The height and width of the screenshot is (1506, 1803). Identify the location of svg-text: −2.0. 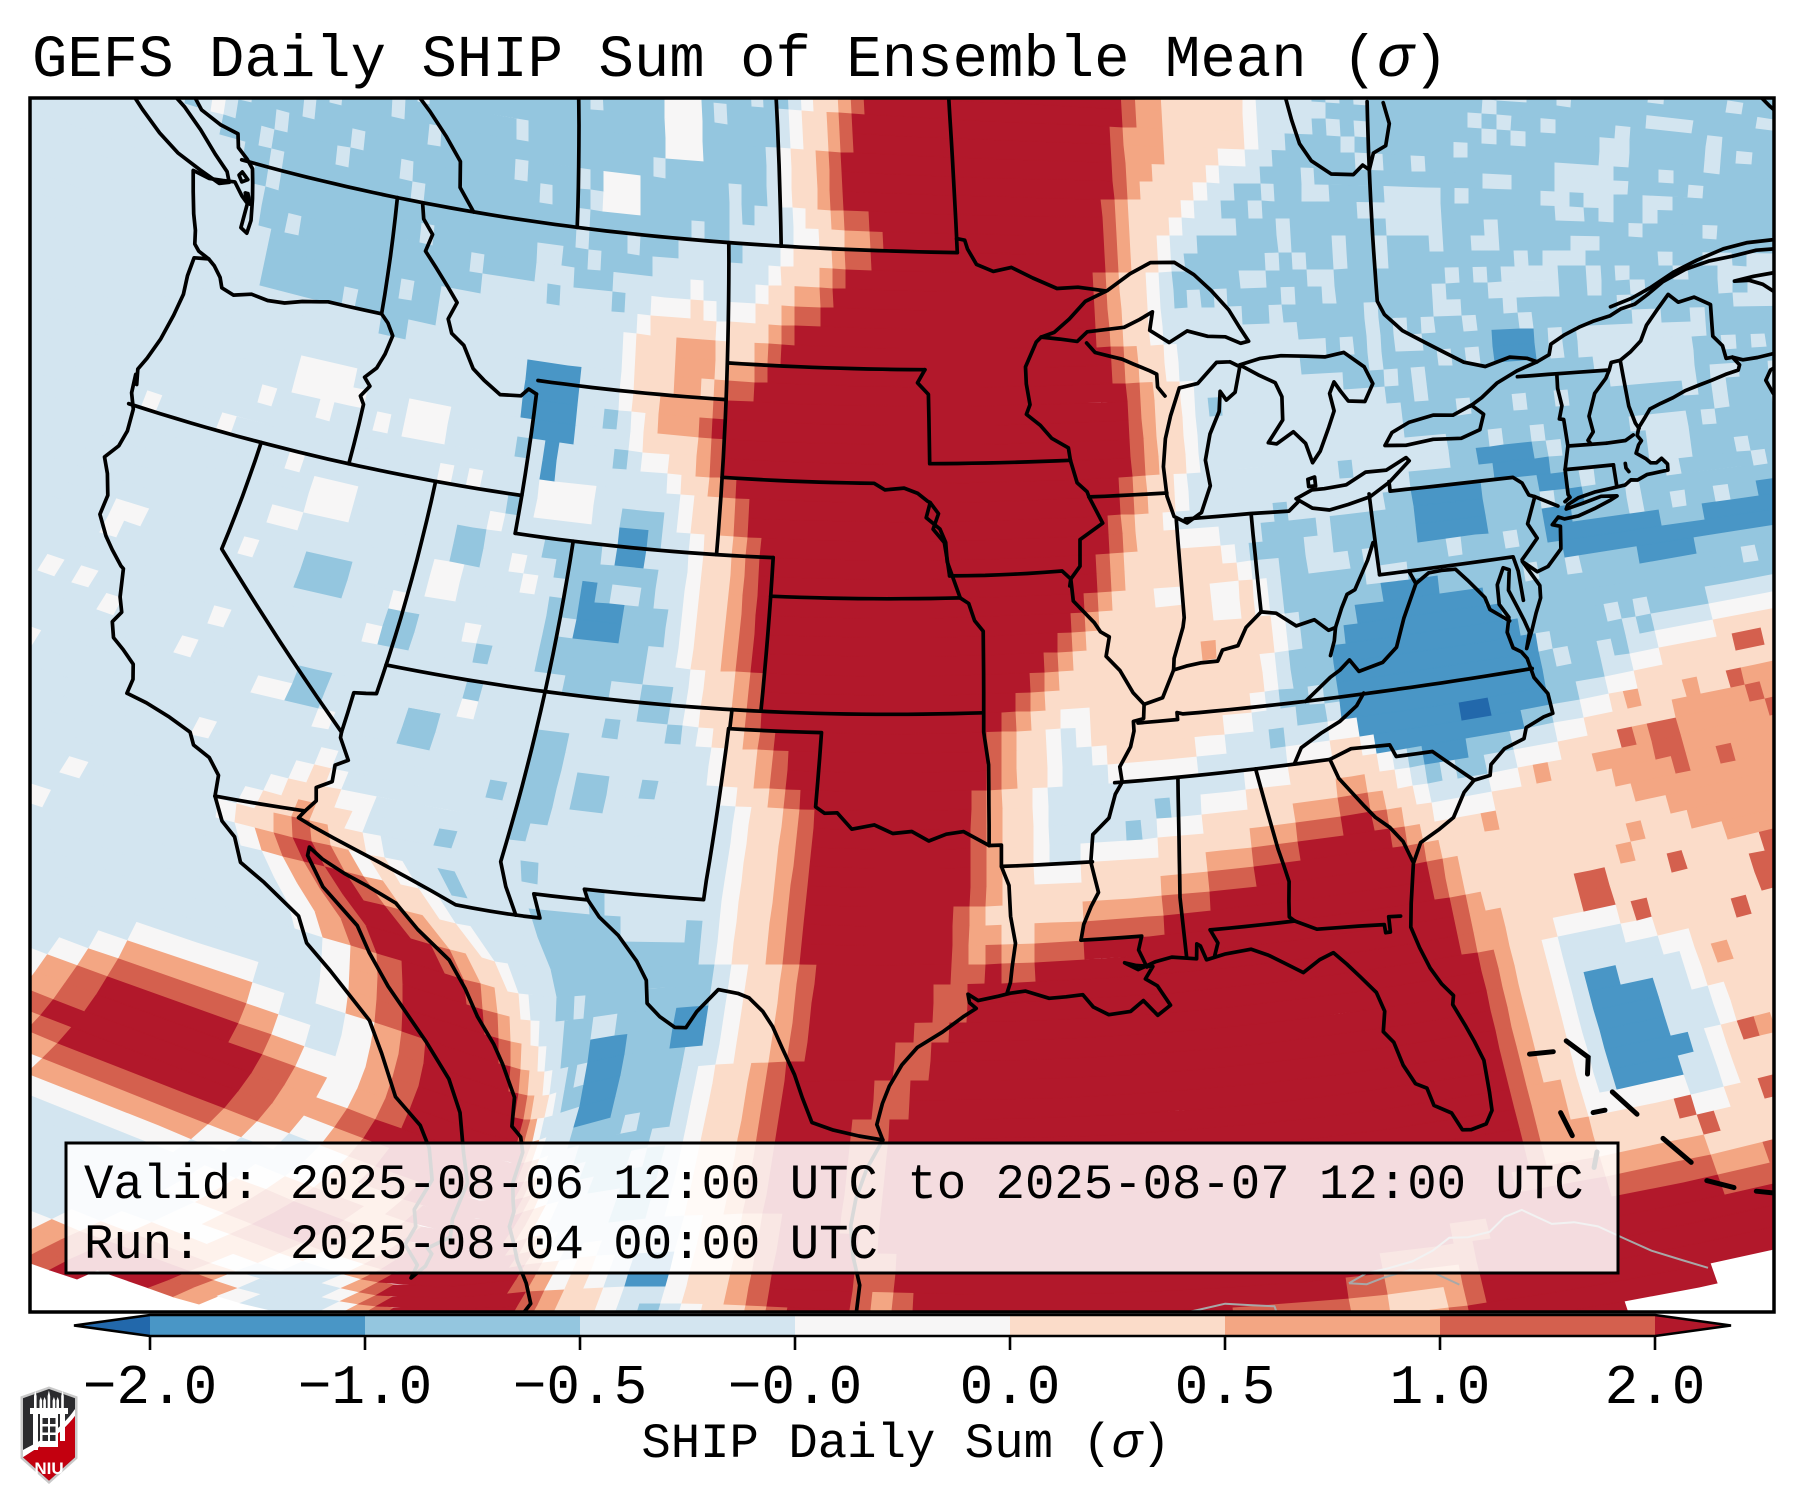
(150, 1388).